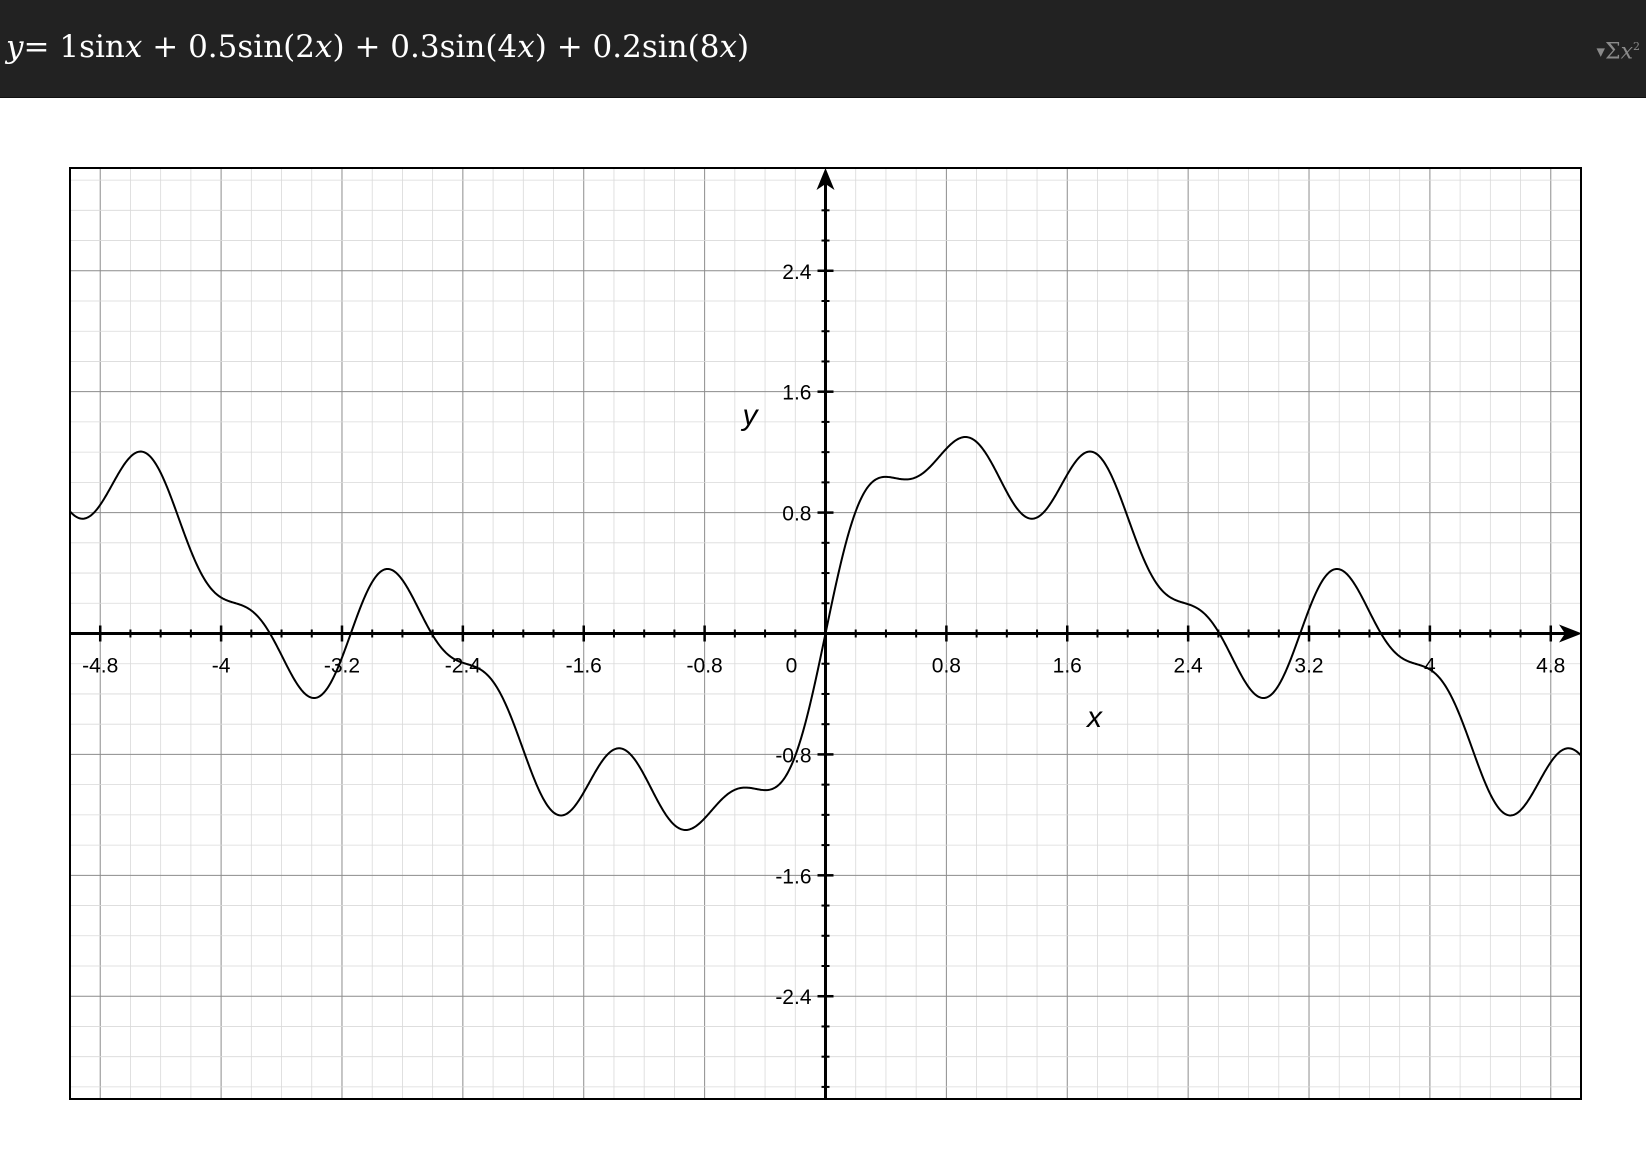  What do you see at coordinates (946, 666) in the screenshot?
I see `x-tick-label: 0.8` at bounding box center [946, 666].